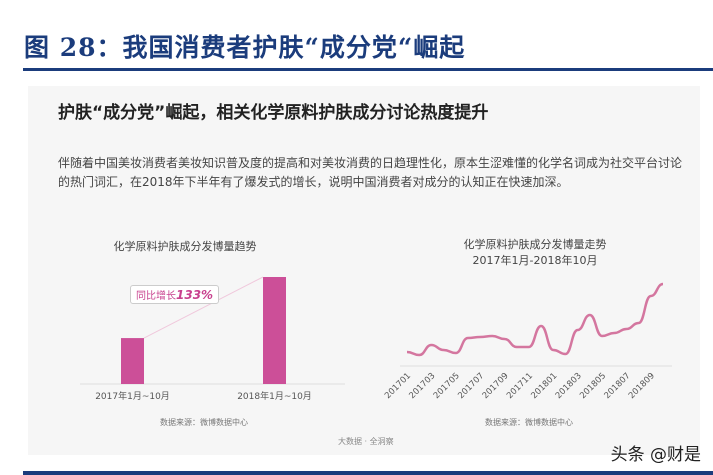  Describe the element at coordinates (471, 386) in the screenshot. I see `line-x-tick-label: 201707` at that location.